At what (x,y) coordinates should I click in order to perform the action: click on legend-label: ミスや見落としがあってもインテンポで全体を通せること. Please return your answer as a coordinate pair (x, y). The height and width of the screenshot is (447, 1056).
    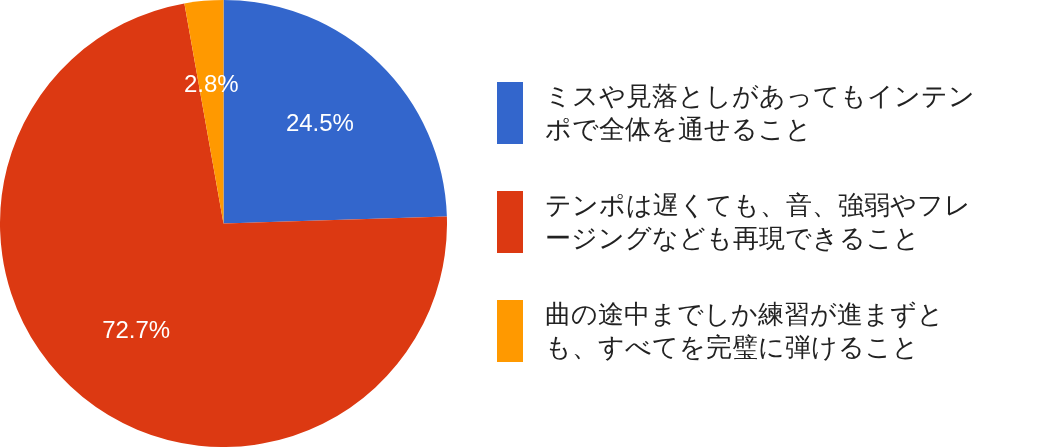
    Looking at the image, I should click on (760, 113).